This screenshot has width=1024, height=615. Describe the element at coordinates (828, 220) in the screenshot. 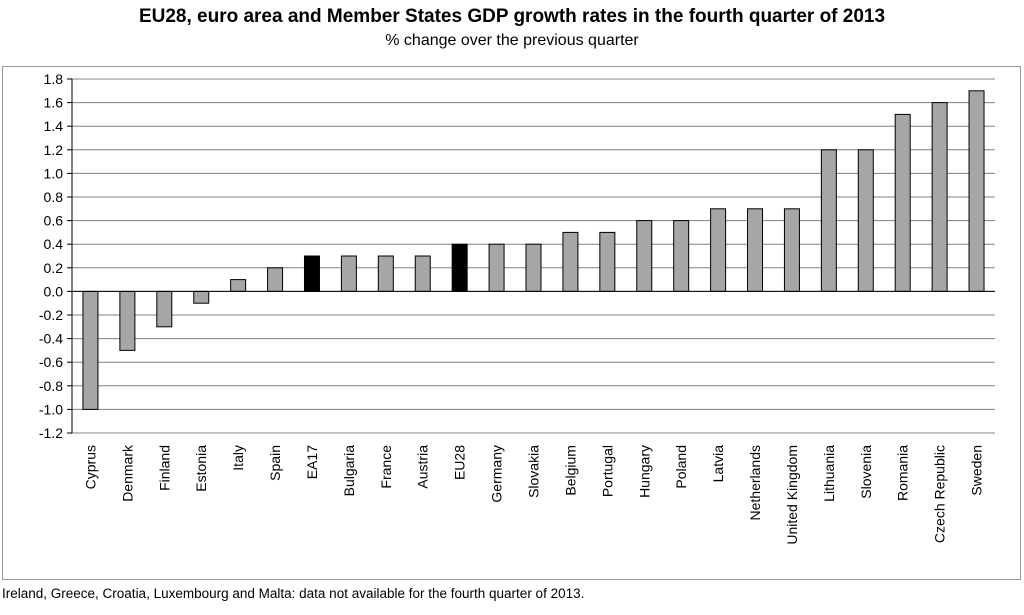

I see `bar-lithuania` at that location.